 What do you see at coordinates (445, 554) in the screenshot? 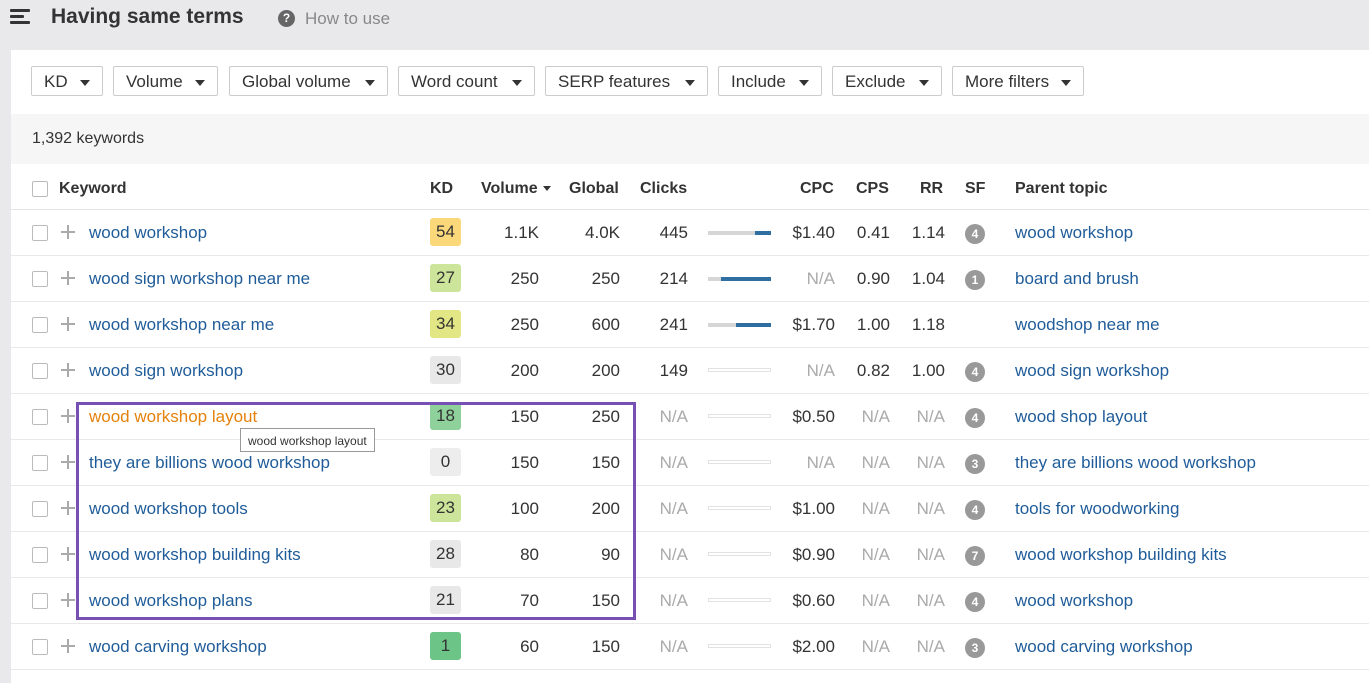
I see `kd-badge: 28` at bounding box center [445, 554].